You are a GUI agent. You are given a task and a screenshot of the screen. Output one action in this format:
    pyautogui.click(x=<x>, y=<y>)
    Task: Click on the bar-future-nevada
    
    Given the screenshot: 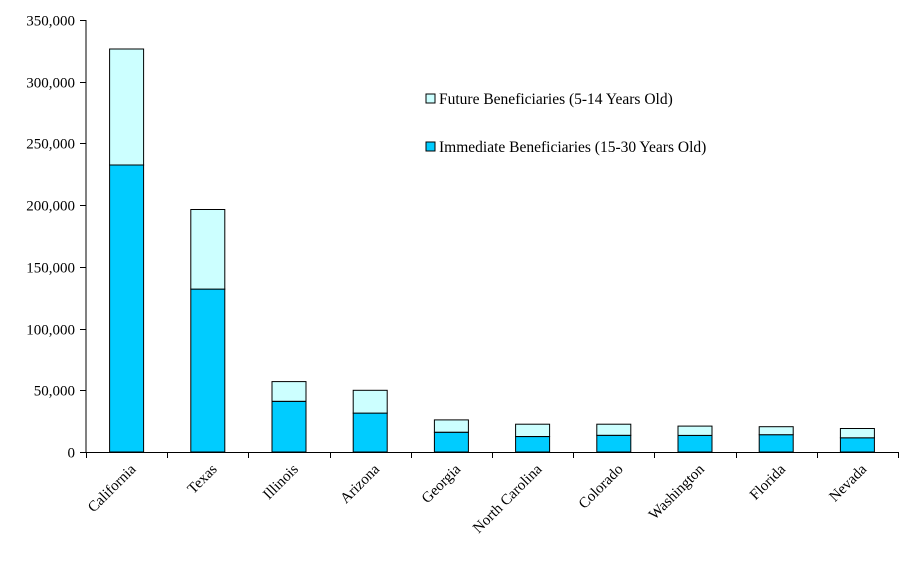 What is the action you would take?
    pyautogui.click(x=857, y=433)
    